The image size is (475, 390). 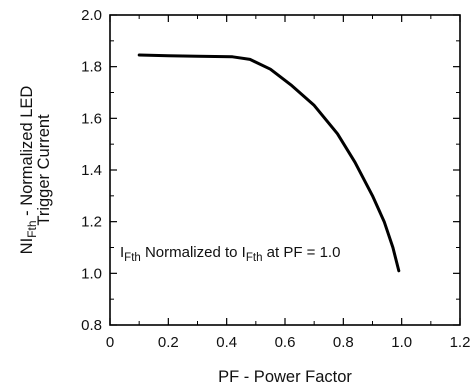 I want to click on x-tick-label: 1.2, so click(x=460, y=342).